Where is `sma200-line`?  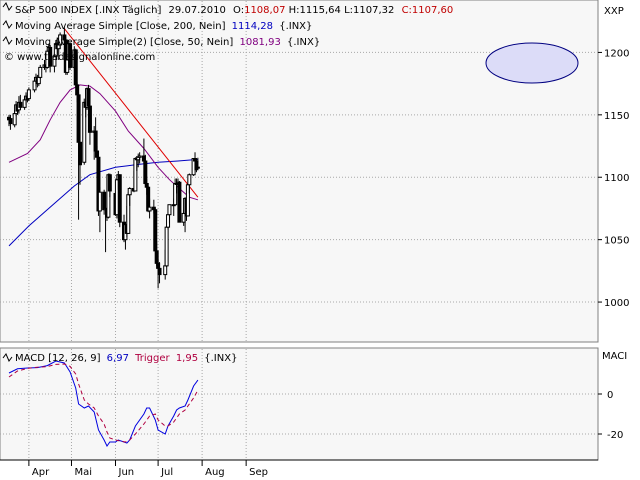 sma200-line is located at coordinates (103, 202).